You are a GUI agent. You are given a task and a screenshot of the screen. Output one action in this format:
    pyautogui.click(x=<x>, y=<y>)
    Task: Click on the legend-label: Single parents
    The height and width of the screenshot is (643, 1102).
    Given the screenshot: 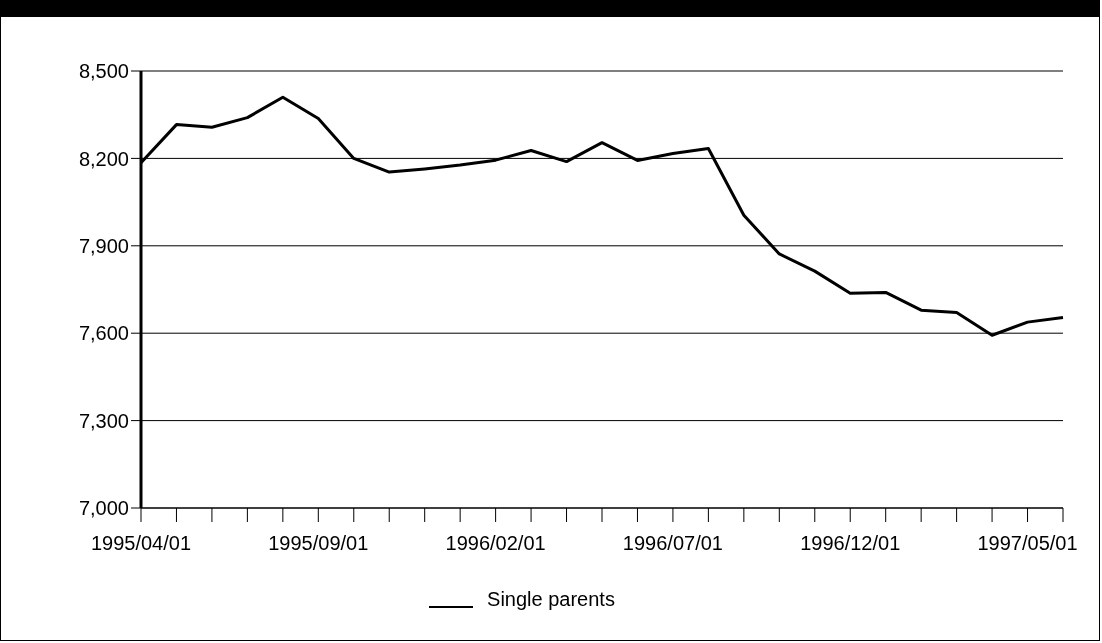 What is the action you would take?
    pyautogui.click(x=551, y=599)
    